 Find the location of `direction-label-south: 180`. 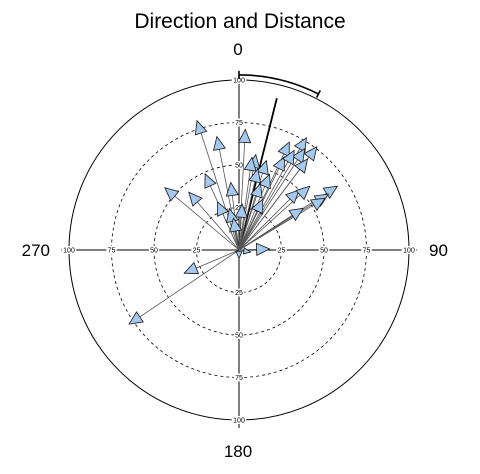

direction-label-south: 180 is located at coordinates (238, 451).